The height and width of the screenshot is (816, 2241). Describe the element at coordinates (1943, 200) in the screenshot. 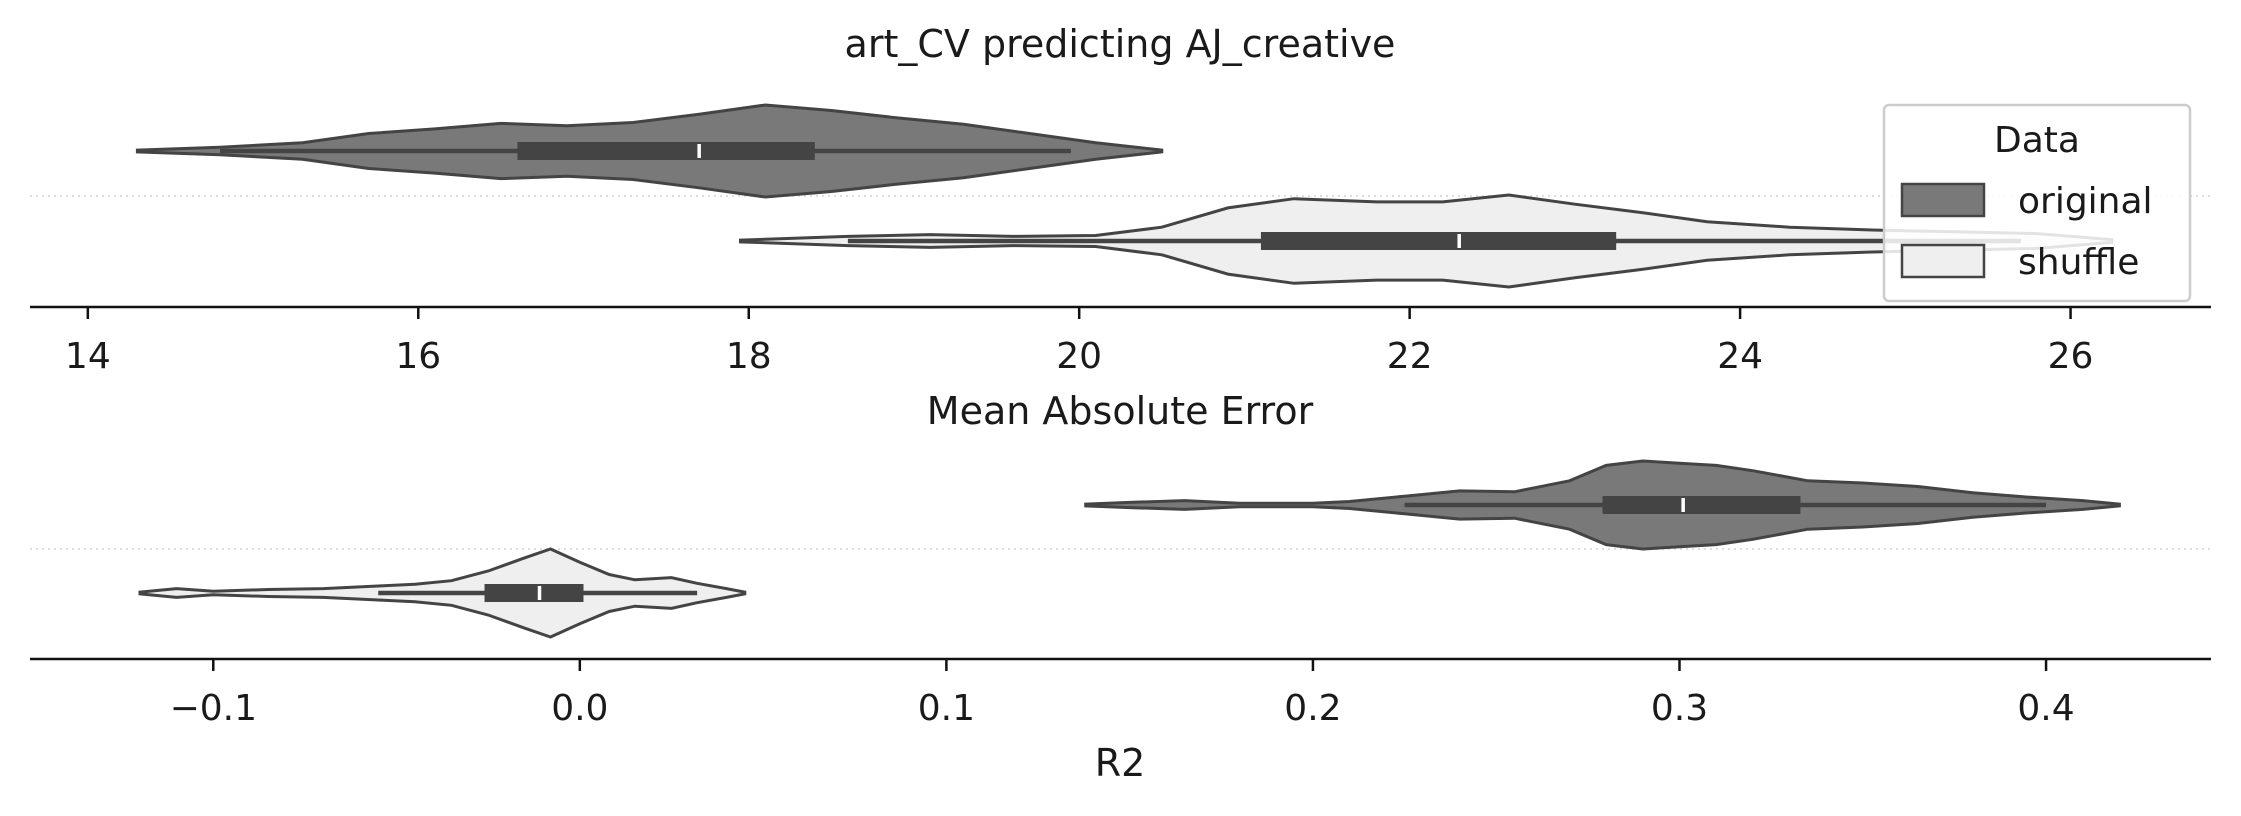

I see `legend-swatch-original` at that location.